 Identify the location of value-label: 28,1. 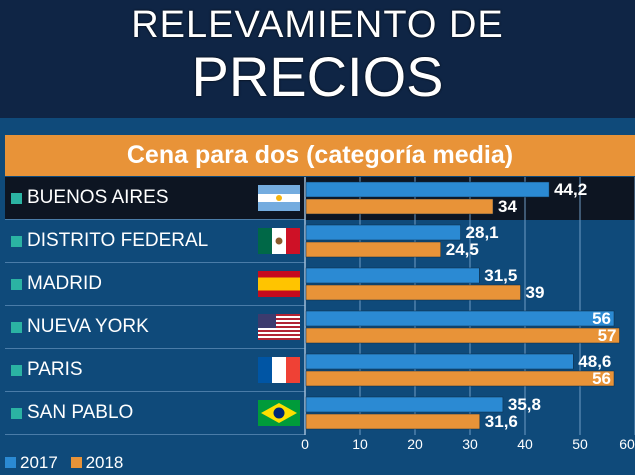
(482, 232).